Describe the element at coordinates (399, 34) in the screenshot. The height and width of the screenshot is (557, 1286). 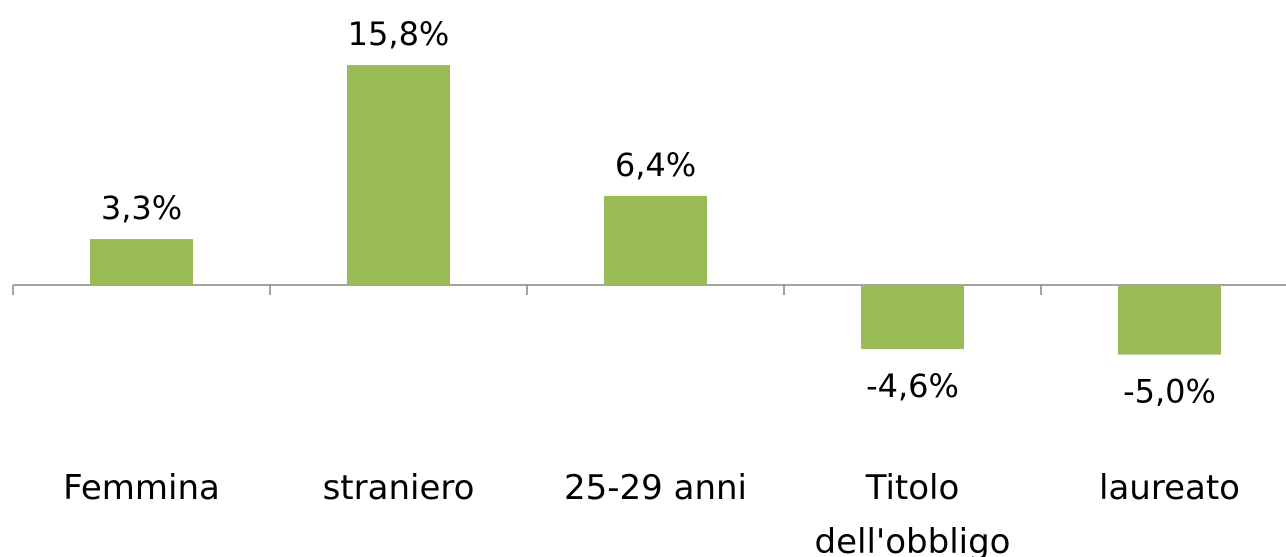
I see `data-label: 15,8%` at that location.